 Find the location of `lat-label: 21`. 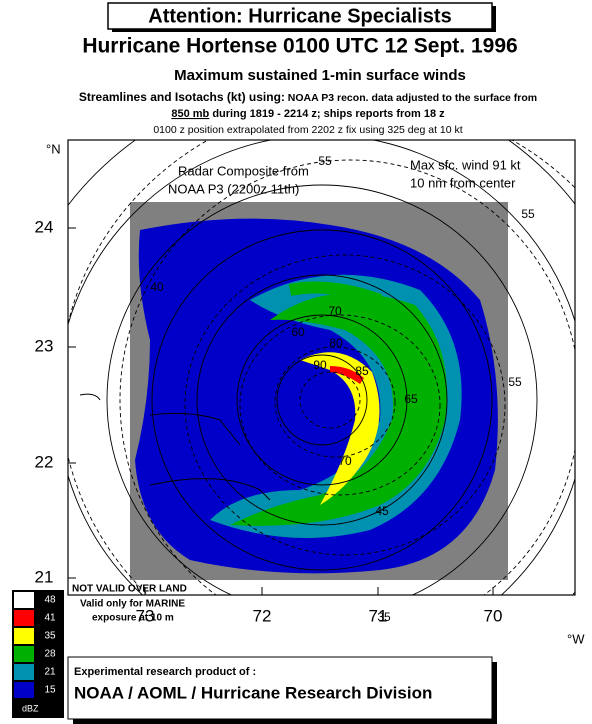

lat-label: 21 is located at coordinates (44, 576).